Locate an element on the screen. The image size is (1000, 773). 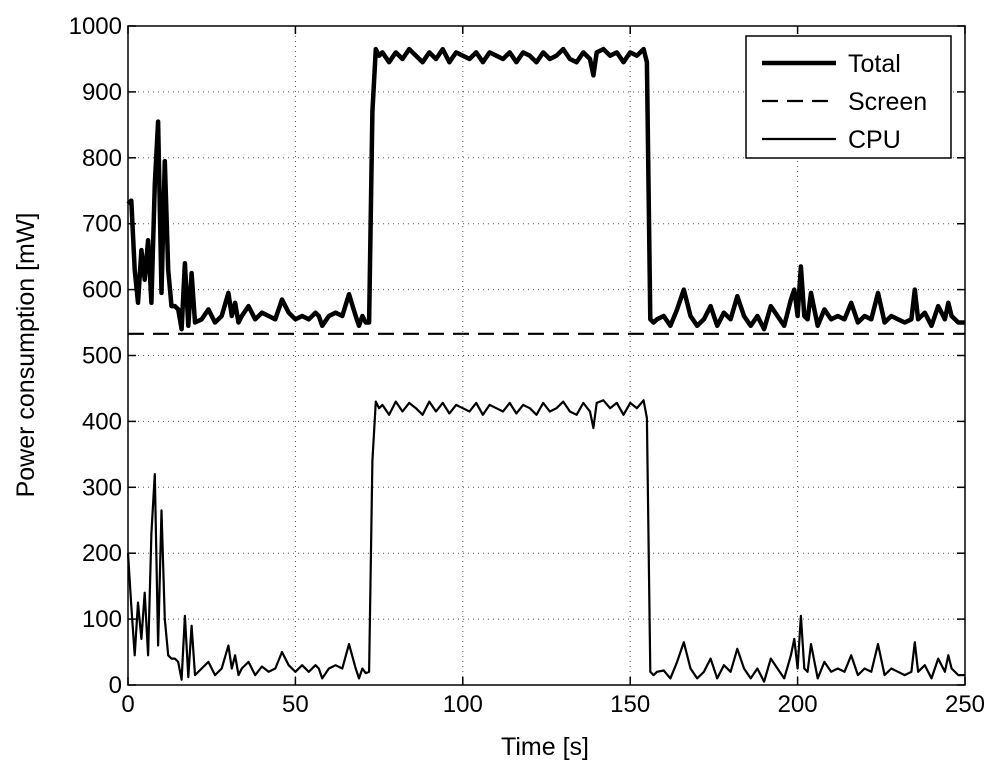
y-tick-label: 0 is located at coordinates (115, 685).